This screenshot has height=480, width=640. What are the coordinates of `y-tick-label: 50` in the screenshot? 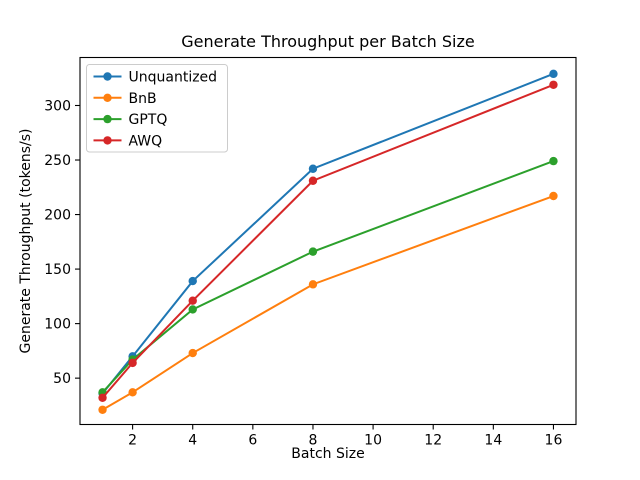 It's located at (62, 379).